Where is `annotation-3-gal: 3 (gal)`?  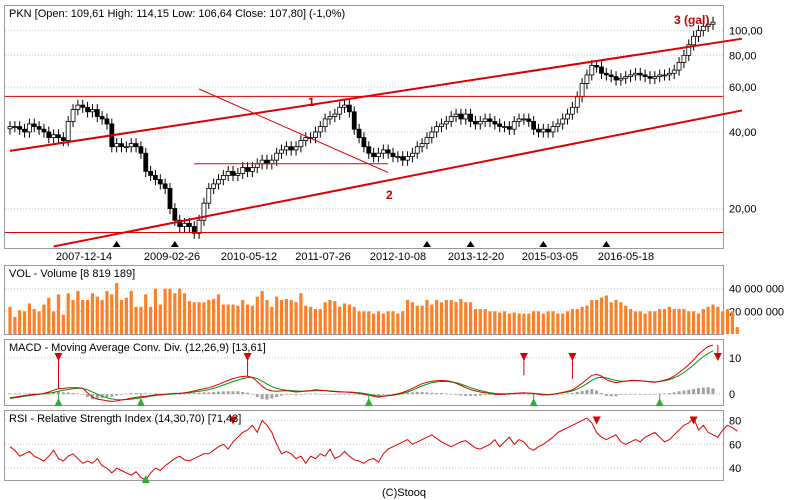 annotation-3-gal: 3 (gal) is located at coordinates (691, 20).